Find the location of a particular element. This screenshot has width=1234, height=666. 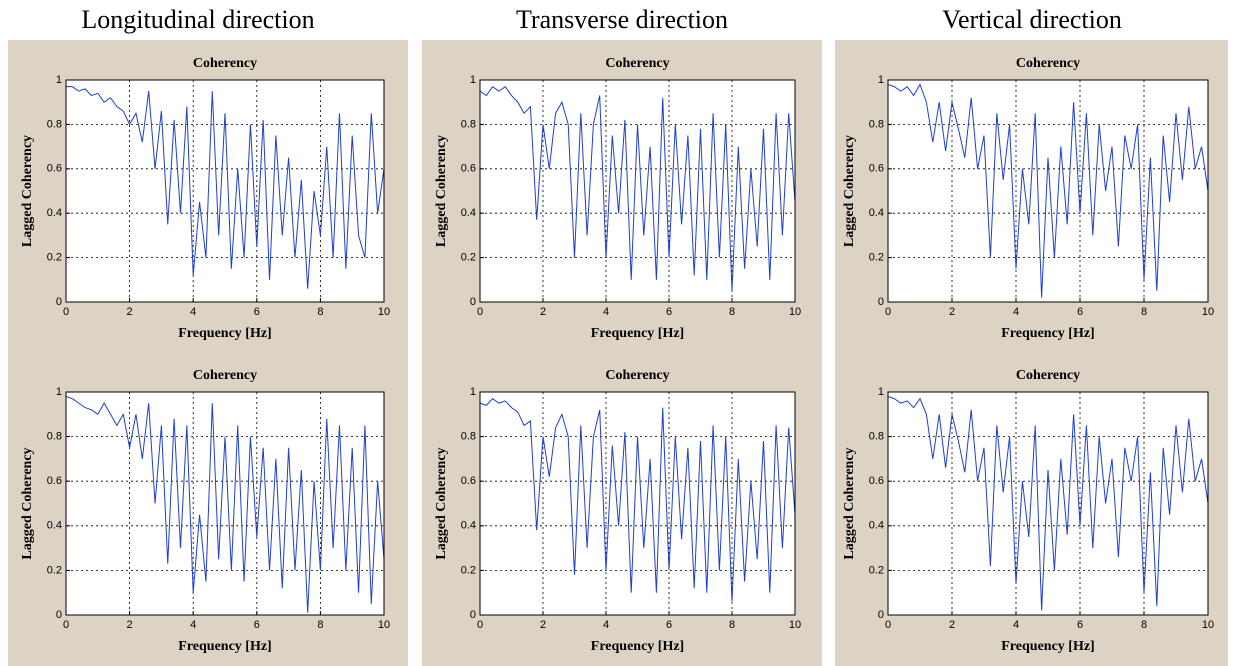

column-header: Vertical direction is located at coordinates (1032, 19).